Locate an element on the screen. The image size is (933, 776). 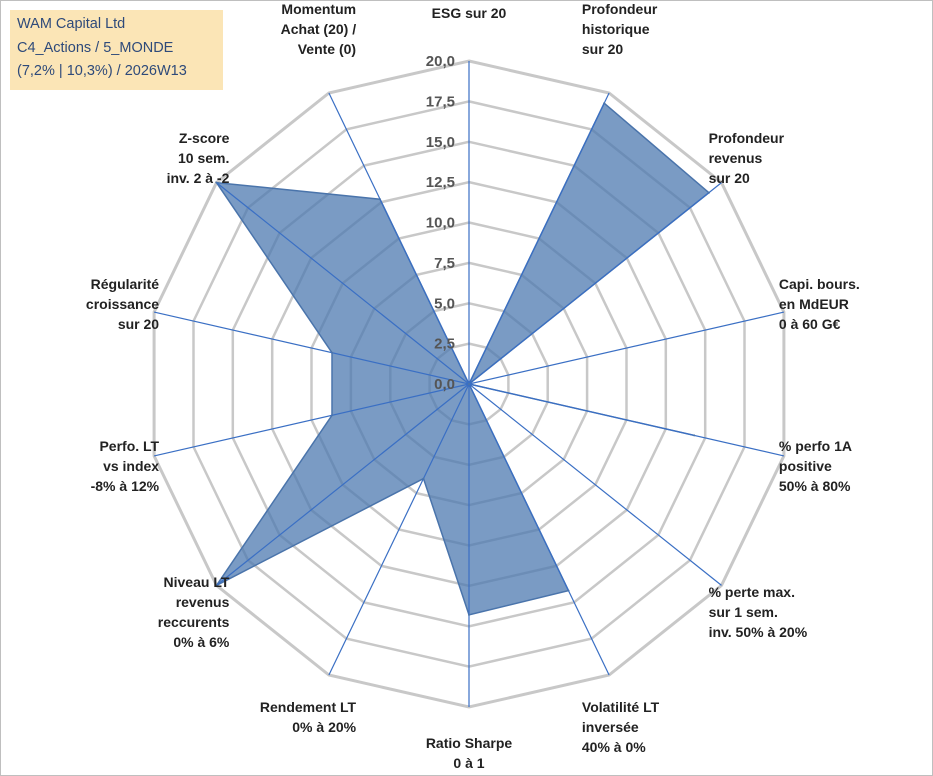
axis-label: Profondeur historique sur 20 is located at coordinates (620, 29).